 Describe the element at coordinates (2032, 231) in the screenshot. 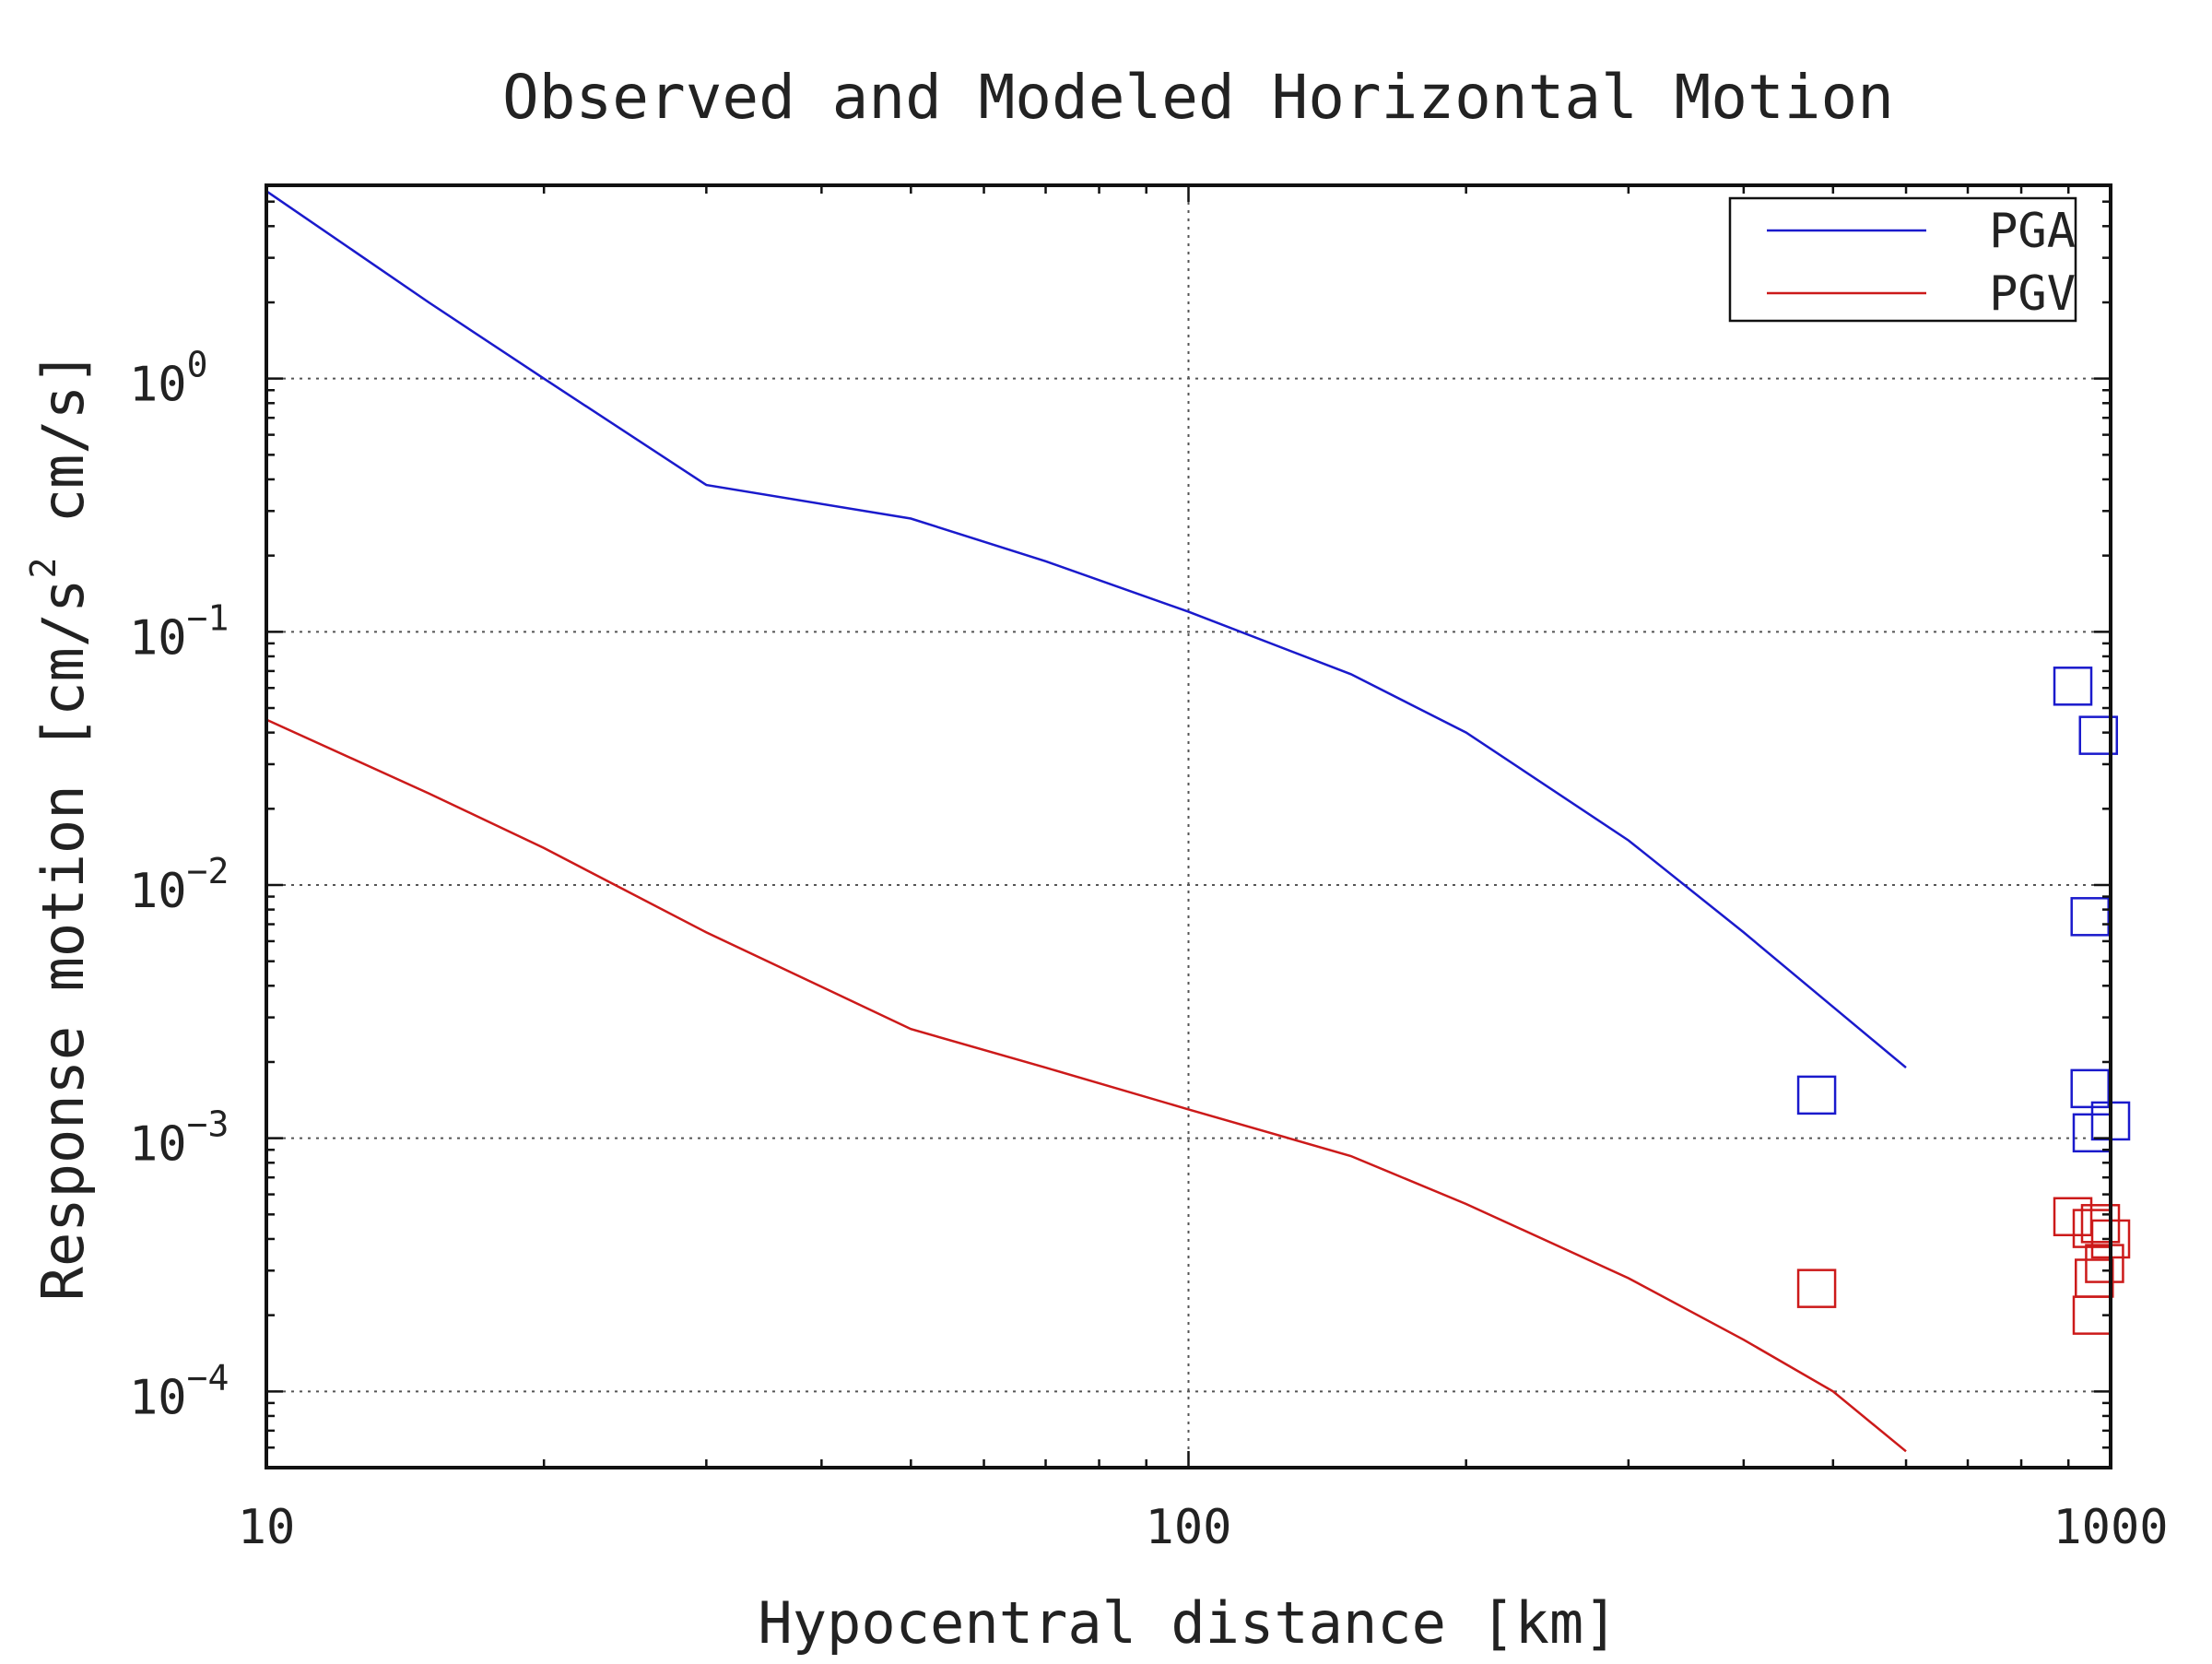

I see `legend-label-pga: PGA` at that location.